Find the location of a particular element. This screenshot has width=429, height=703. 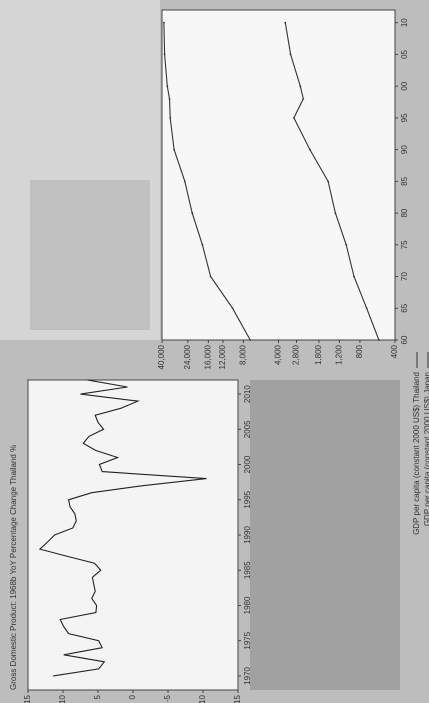

y-tick-label: 24,000 is located at coordinates (187, 356).